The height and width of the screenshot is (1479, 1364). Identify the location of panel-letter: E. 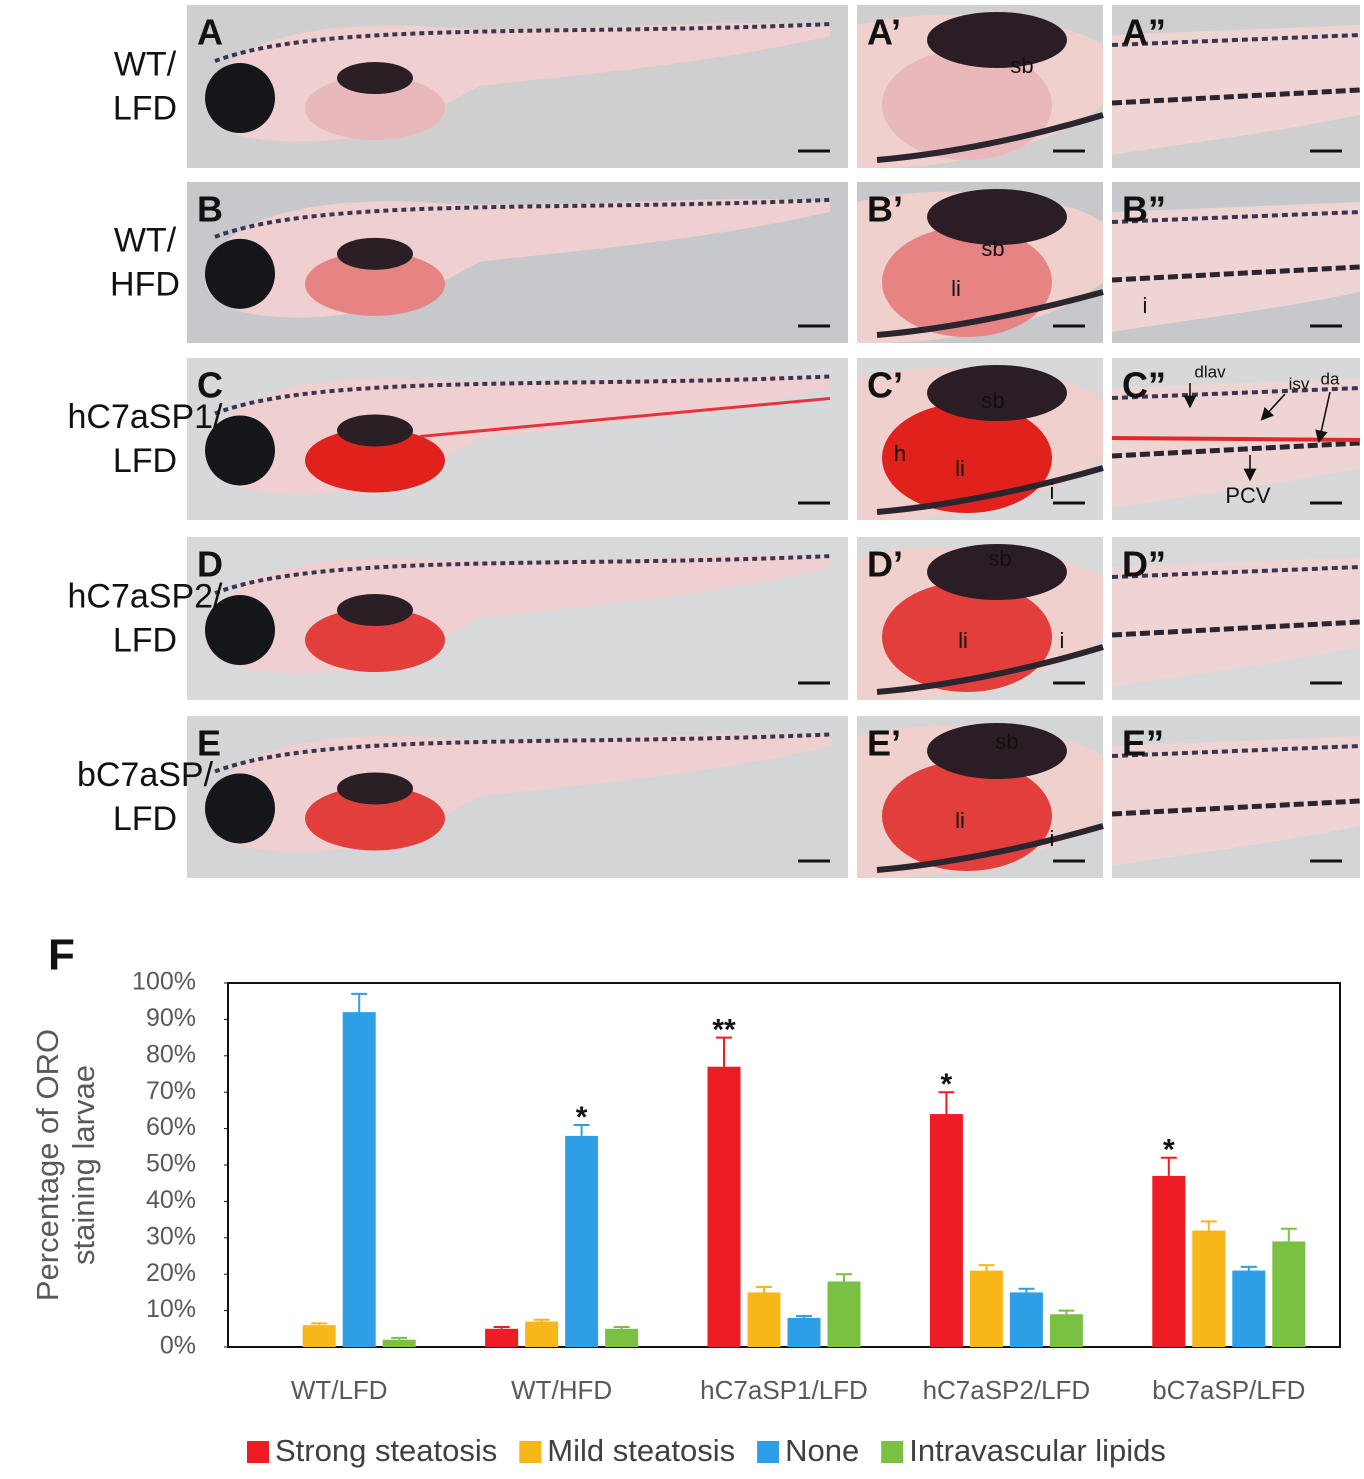
(209, 743).